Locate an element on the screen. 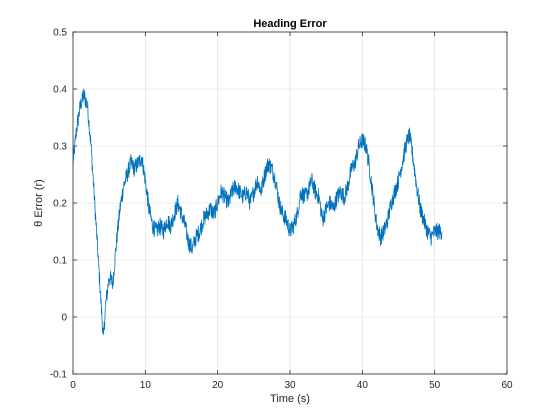 The width and height of the screenshot is (560, 420). y-tick-label: 0.1 is located at coordinates (60, 261).